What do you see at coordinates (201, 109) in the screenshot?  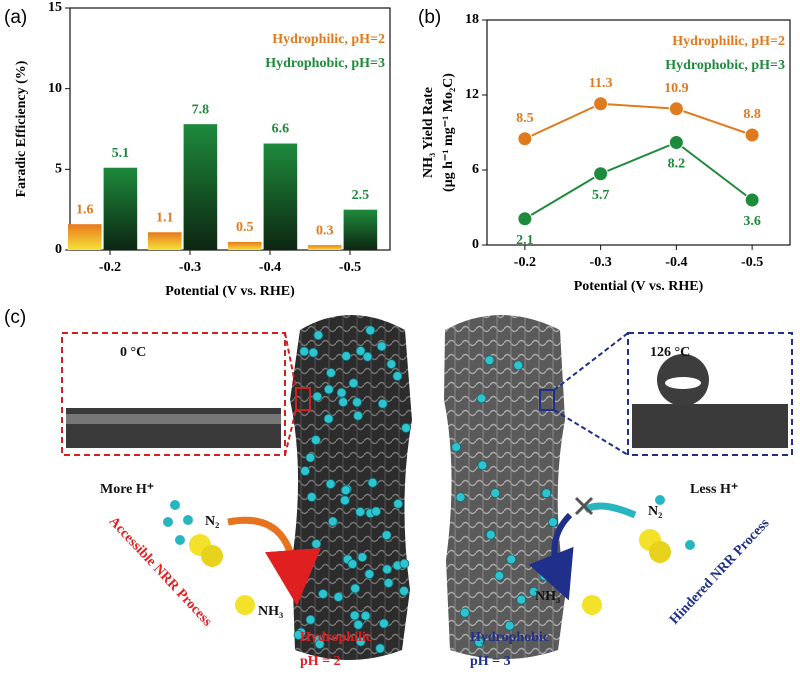 I see `data-label: 7.8` at bounding box center [201, 109].